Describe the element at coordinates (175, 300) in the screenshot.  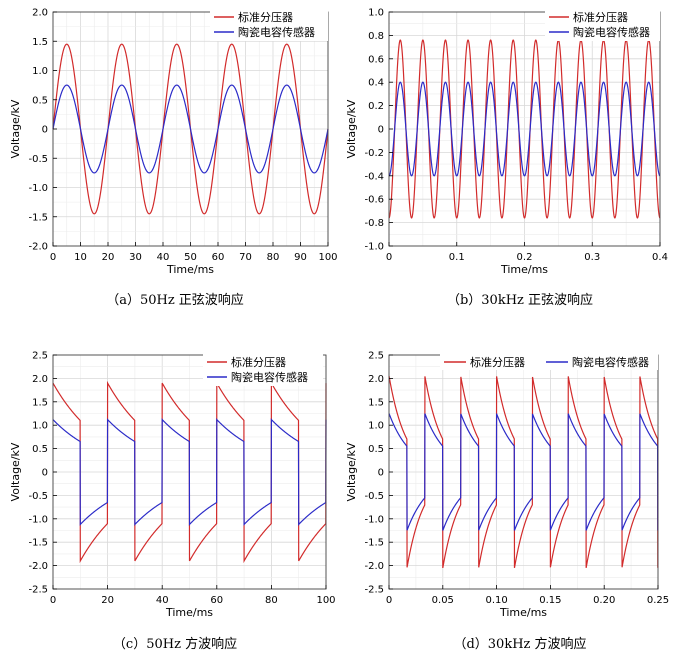
I see `panel-caption: （a）50Hz 正弦波响应` at that location.